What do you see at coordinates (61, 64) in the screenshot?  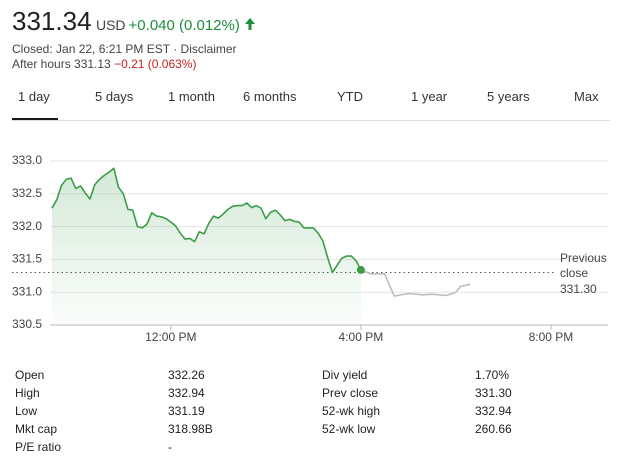 I see `after-hours-label: After hours 331.13` at bounding box center [61, 64].